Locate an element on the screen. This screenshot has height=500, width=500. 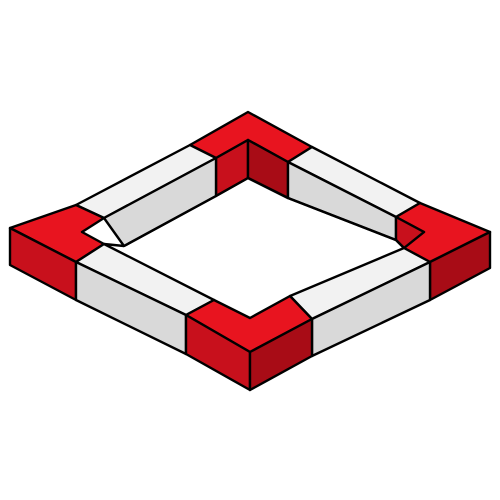
corner-front-right-face is located at coordinates (281, 354).